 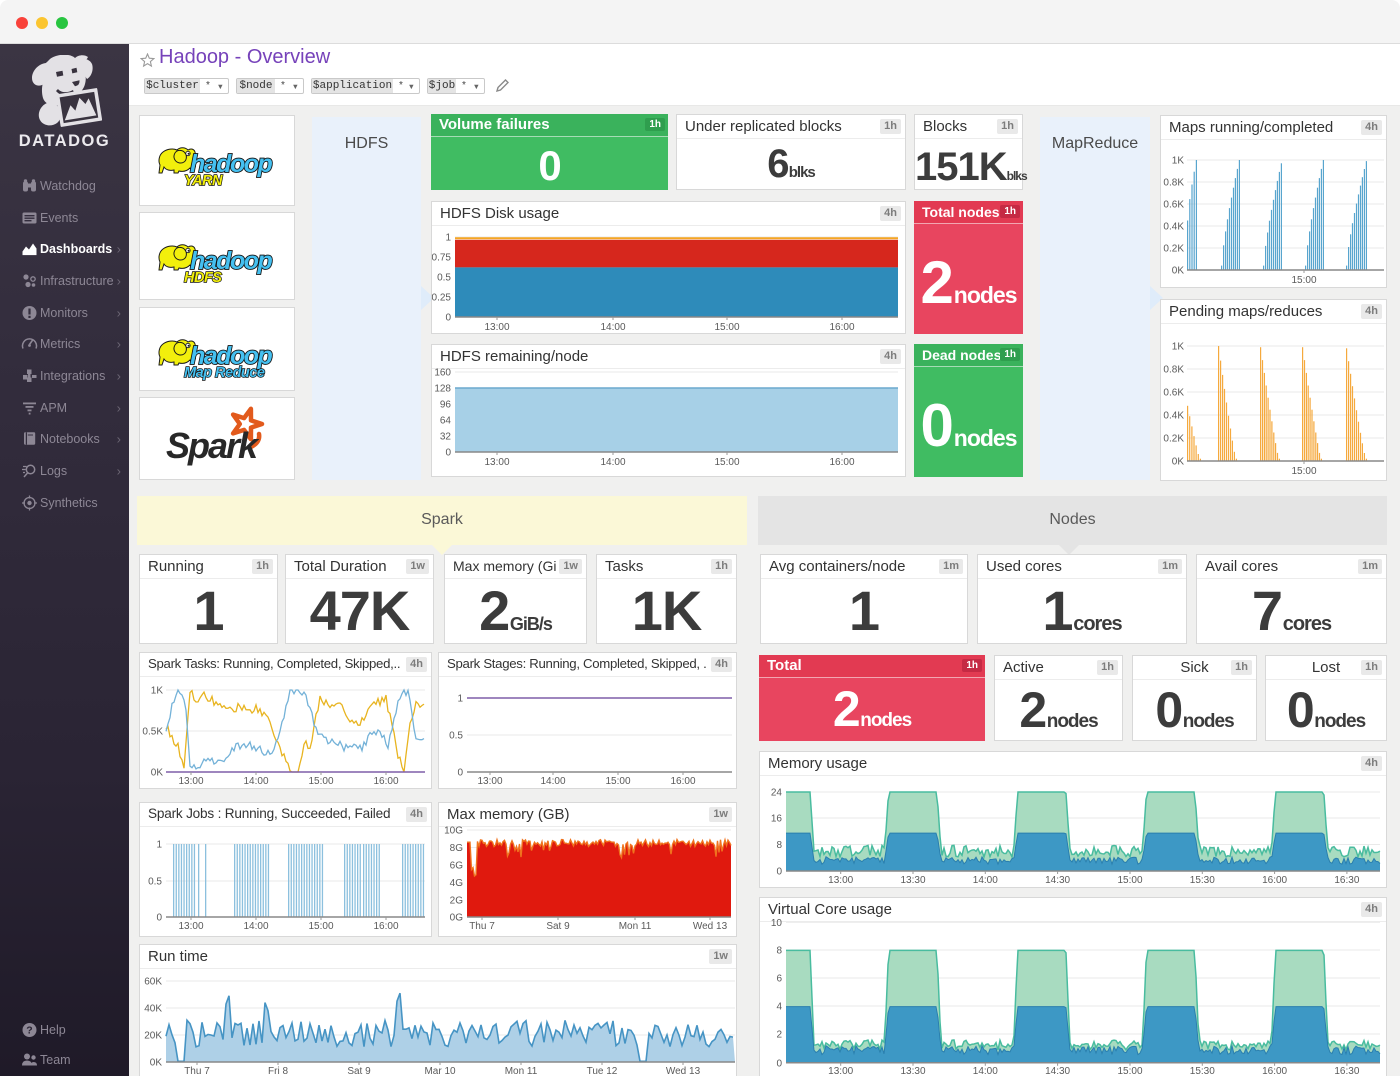 What do you see at coordinates (779, 1007) in the screenshot?
I see `svg-text: 4` at bounding box center [779, 1007].